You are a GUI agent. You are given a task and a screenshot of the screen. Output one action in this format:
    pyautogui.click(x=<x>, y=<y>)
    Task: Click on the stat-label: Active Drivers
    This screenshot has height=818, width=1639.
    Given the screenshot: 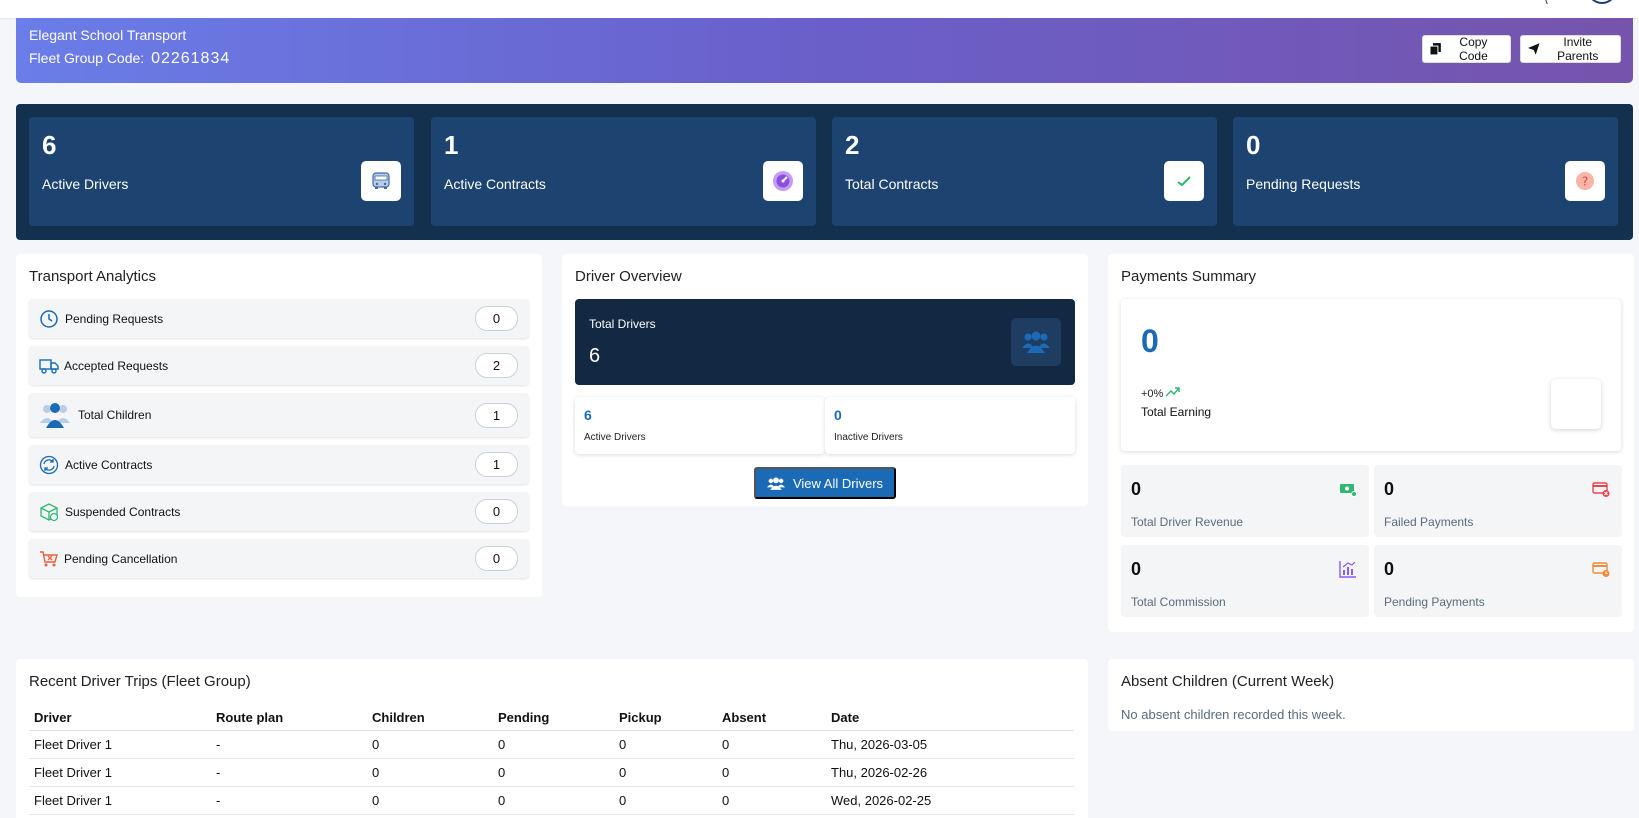 What is the action you would take?
    pyautogui.click(x=85, y=184)
    